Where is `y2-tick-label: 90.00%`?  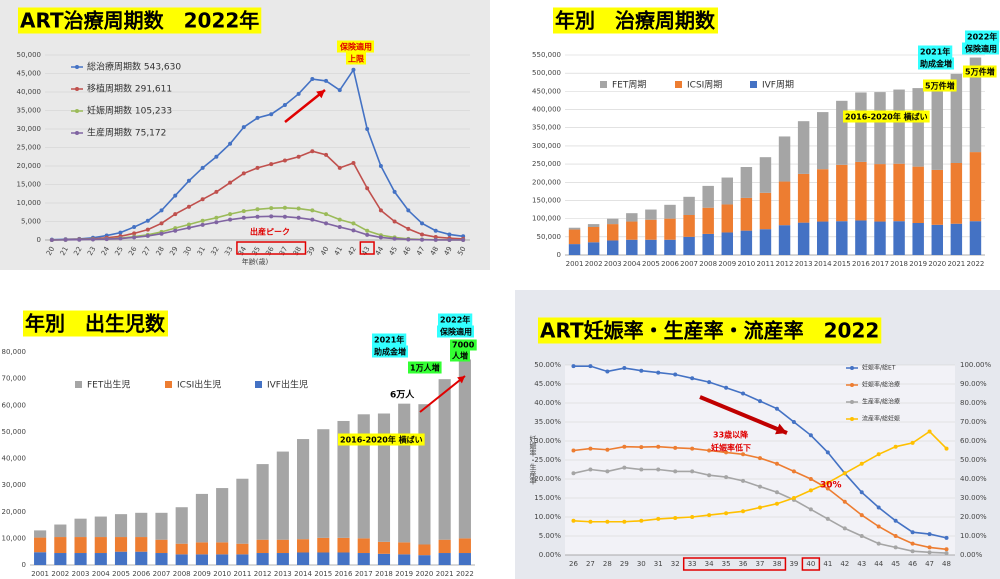 y2-tick-label: 90.00% is located at coordinates (973, 384).